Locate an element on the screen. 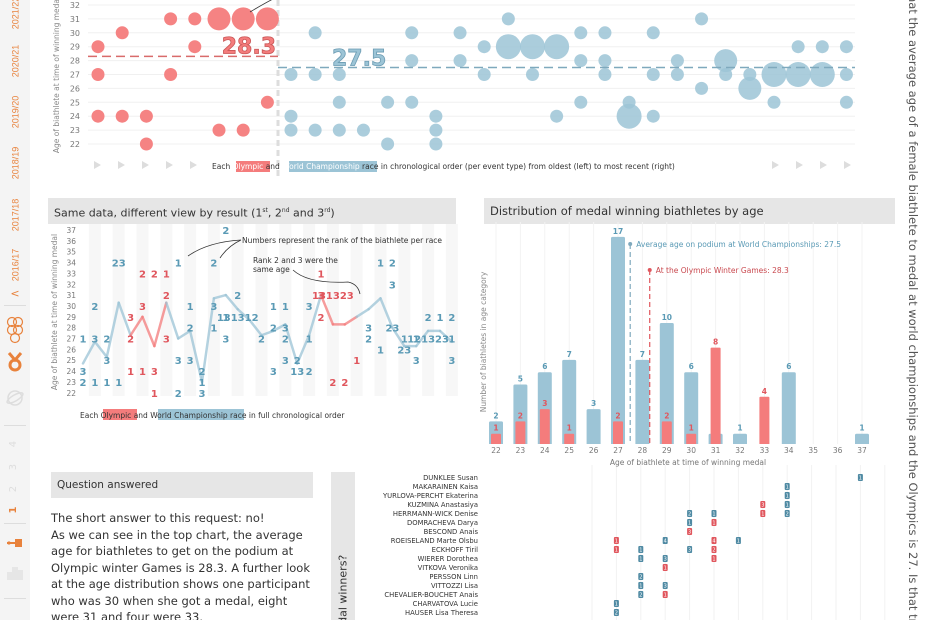 The image size is (930, 620). y-tick-label: 22 is located at coordinates (71, 393).